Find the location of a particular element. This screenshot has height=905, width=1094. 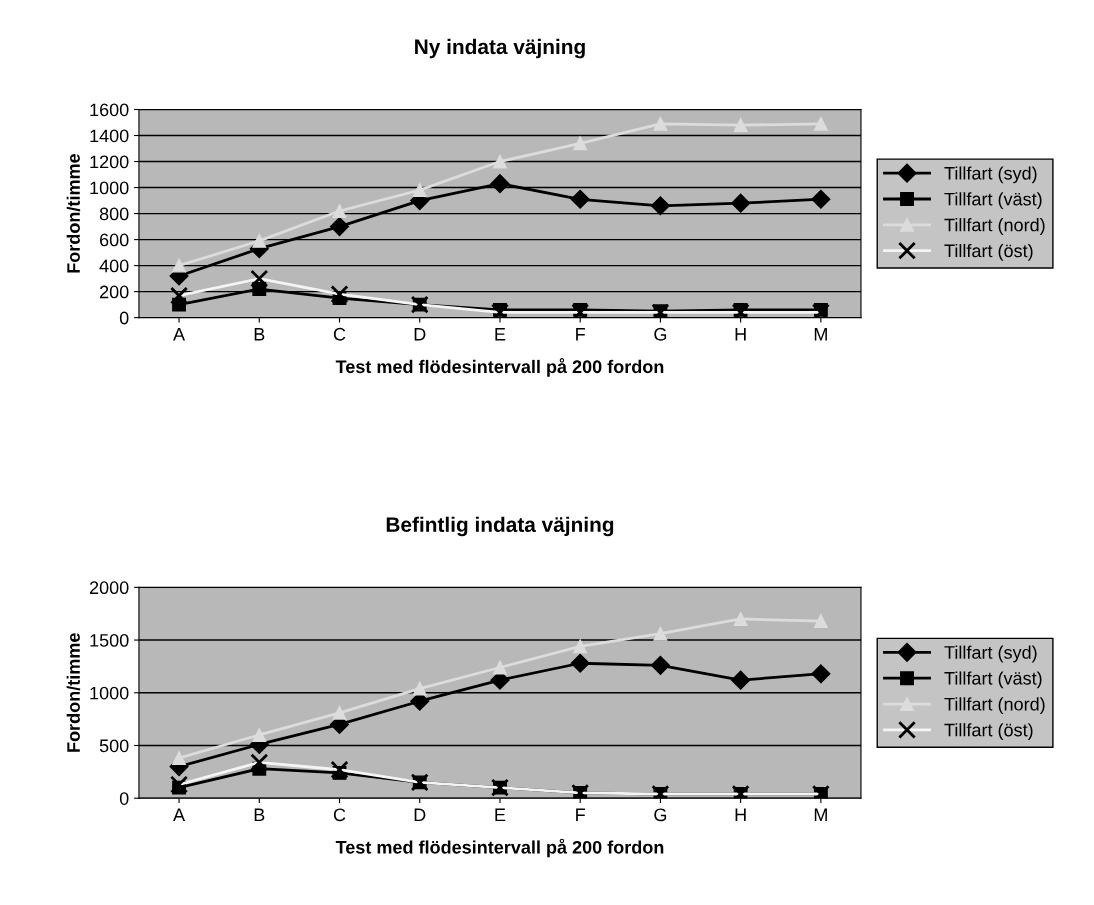

y-tick-label: 1500 is located at coordinates (109, 640).